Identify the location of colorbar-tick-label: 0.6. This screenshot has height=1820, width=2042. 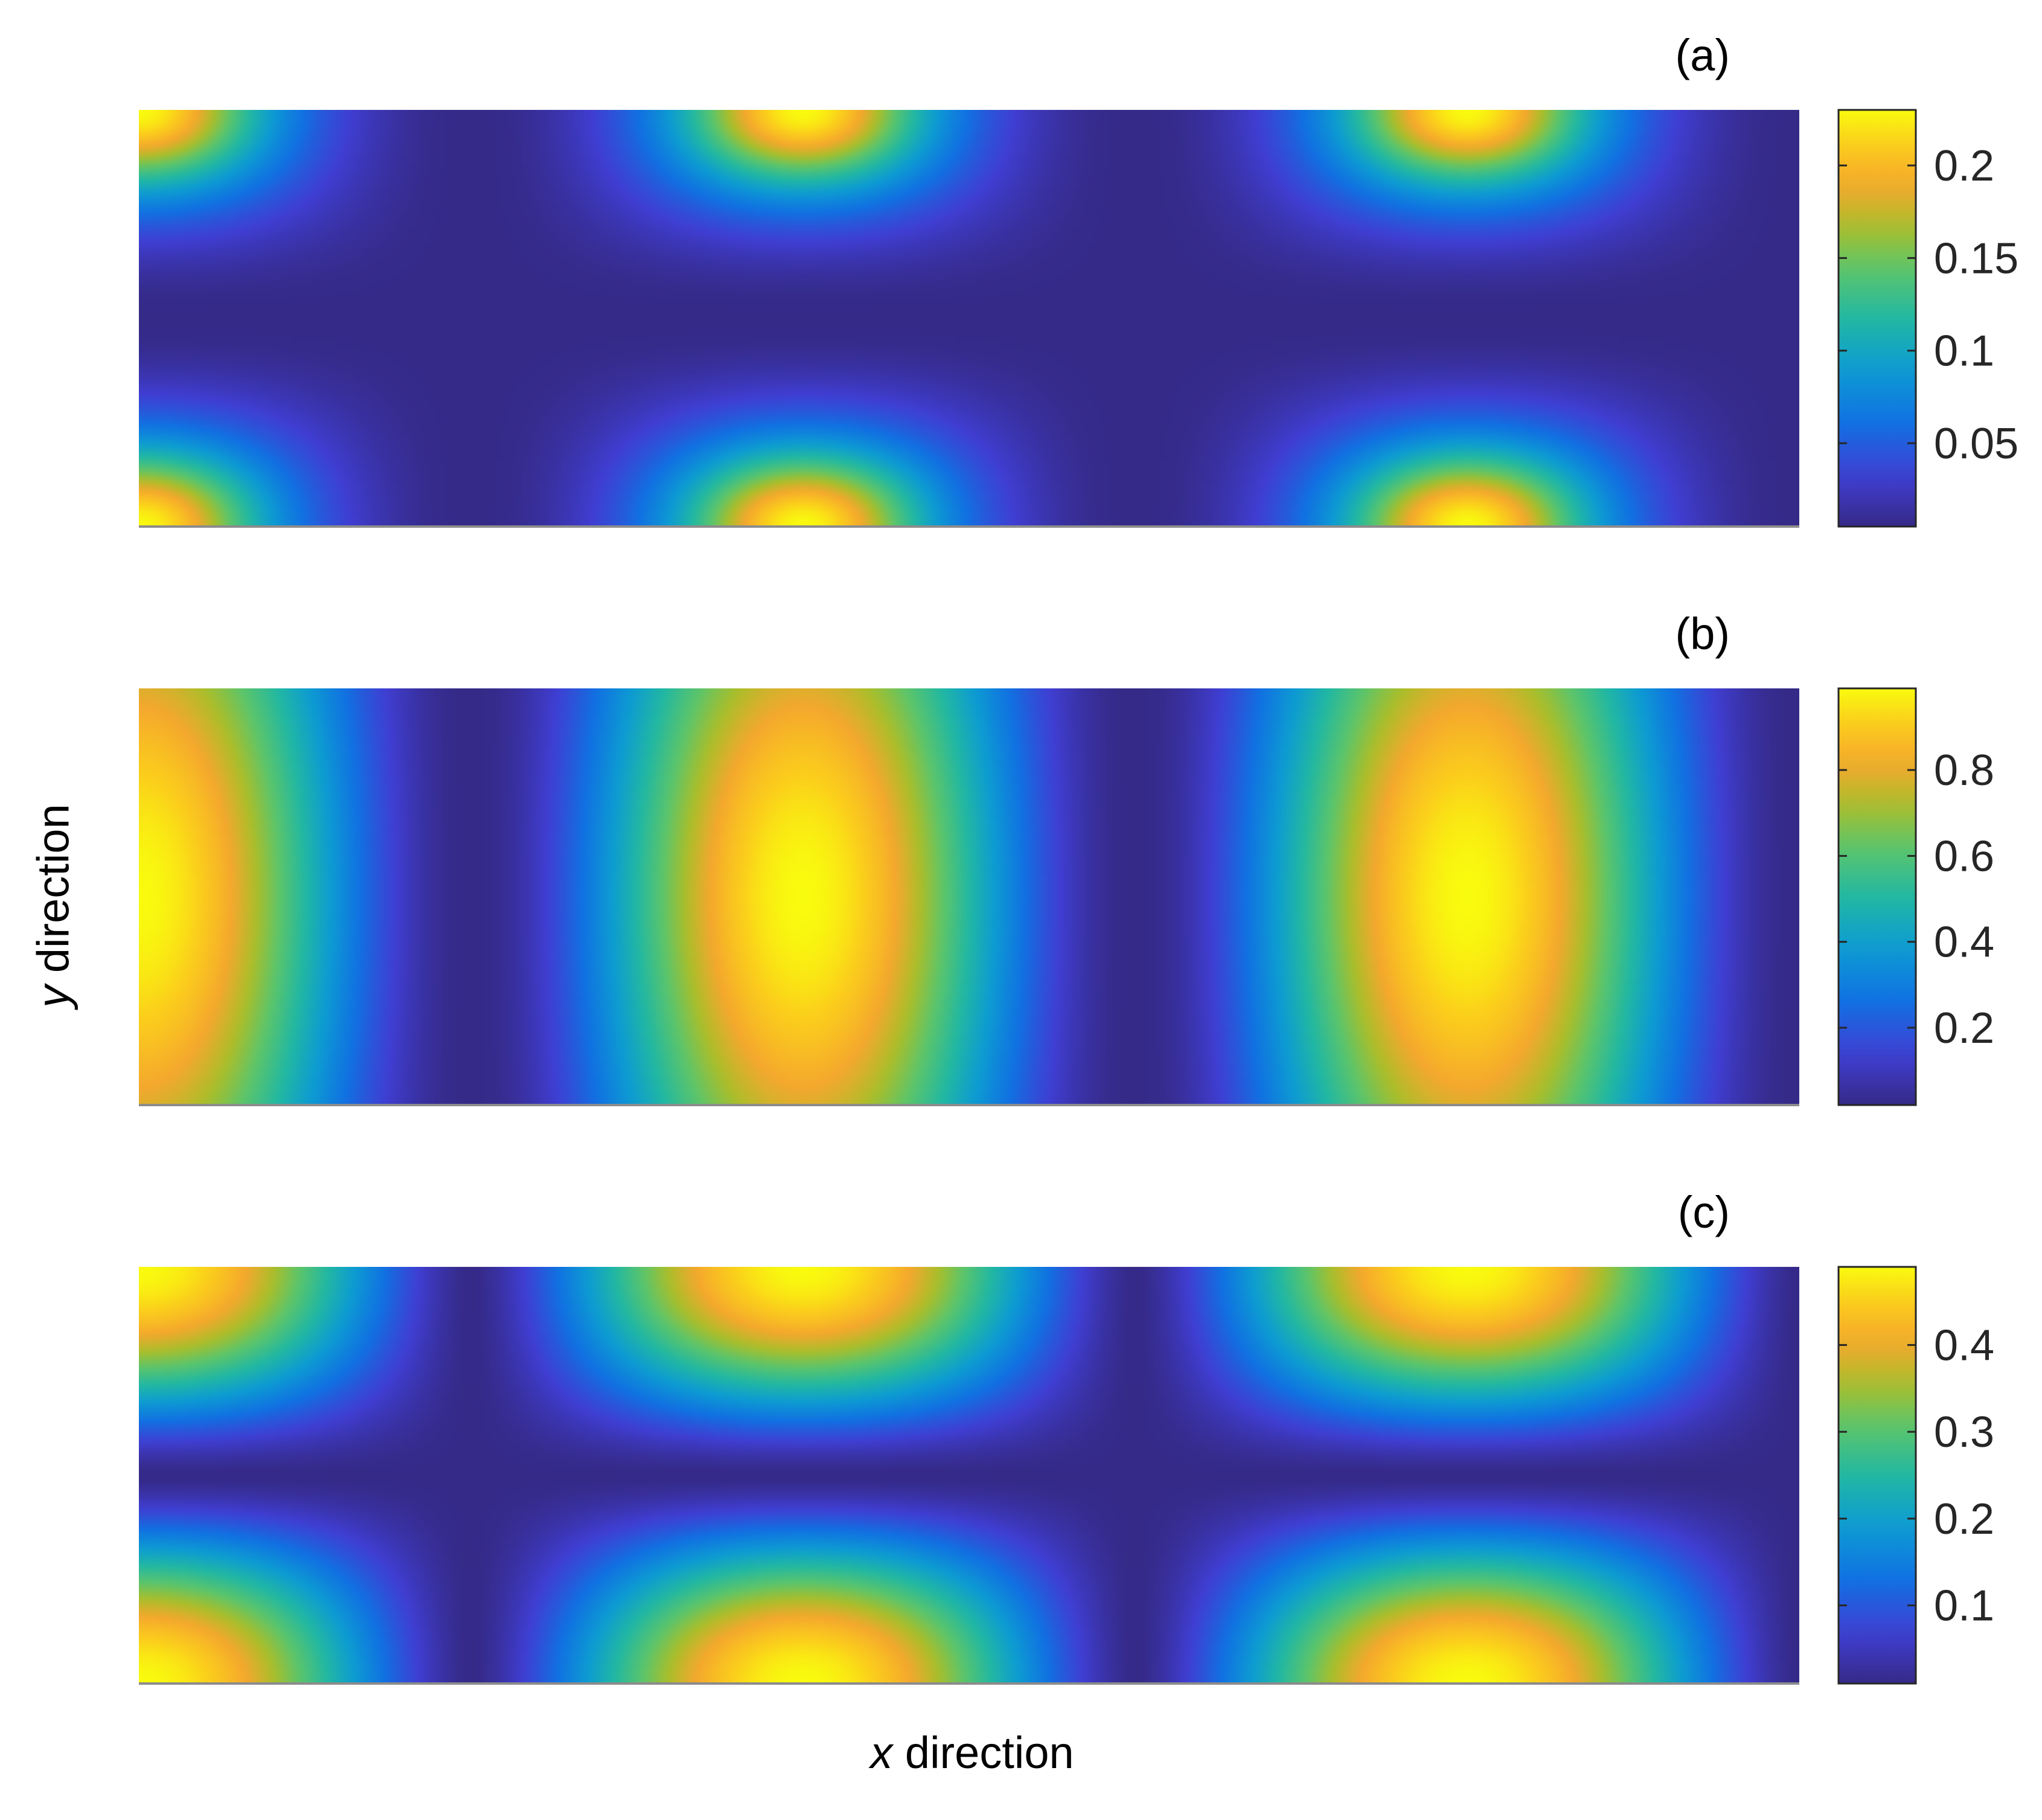
(1964, 856).